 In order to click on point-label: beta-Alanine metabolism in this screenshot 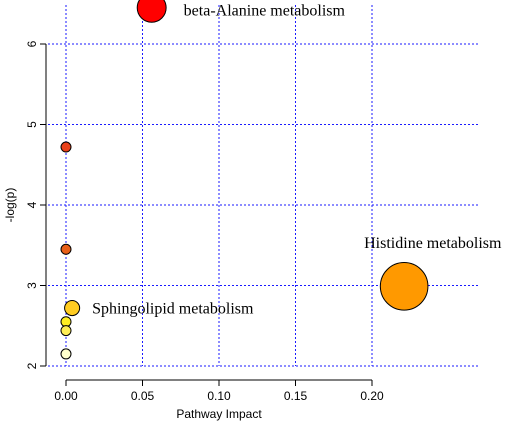, I will do `click(265, 10)`.